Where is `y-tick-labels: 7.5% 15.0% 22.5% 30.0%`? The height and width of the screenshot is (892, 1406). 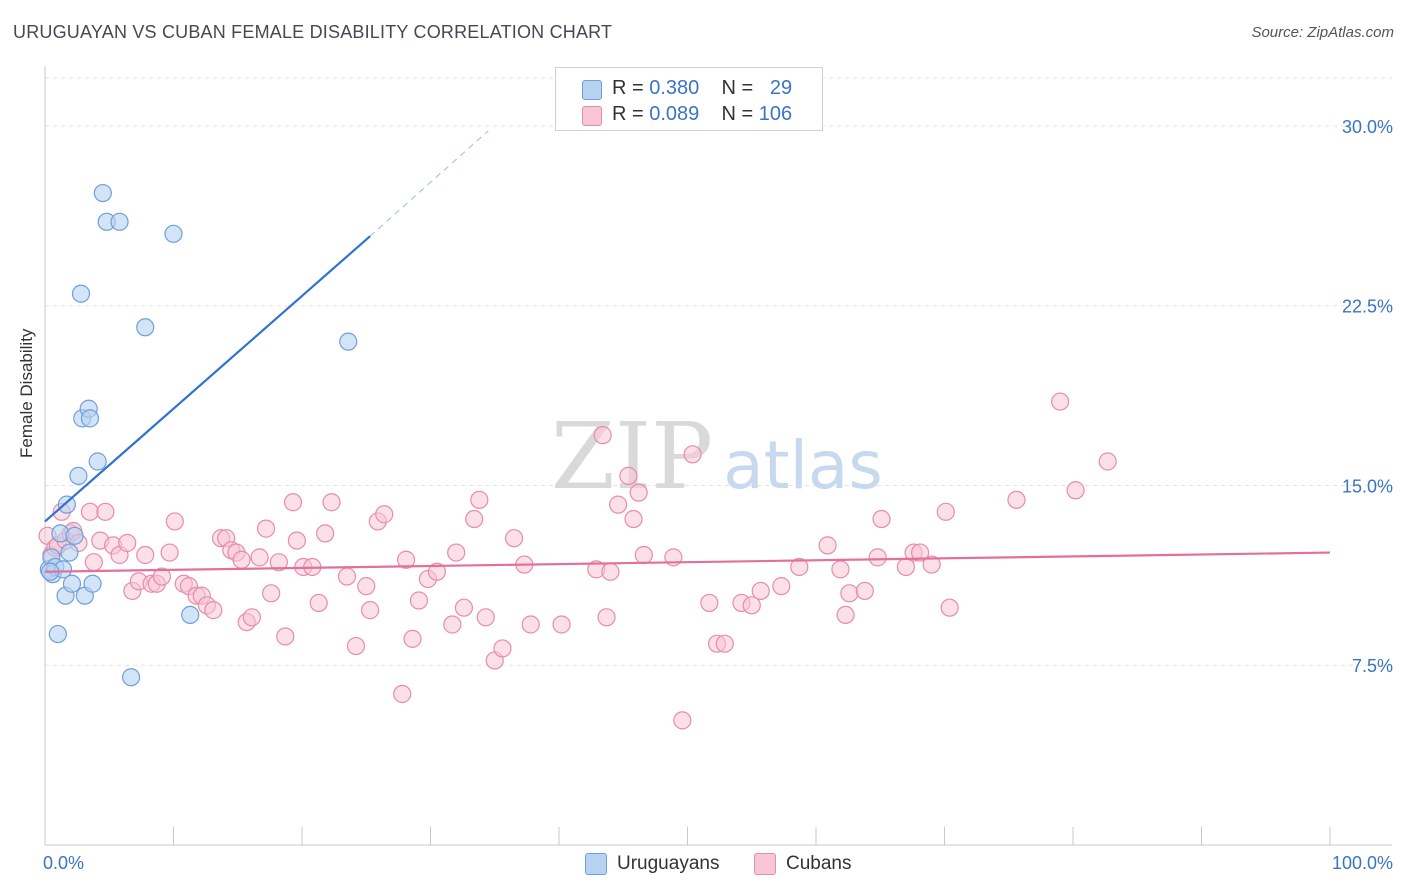 y-tick-labels: 7.5% 15.0% 22.5% 30.0% is located at coordinates (1367, 396).